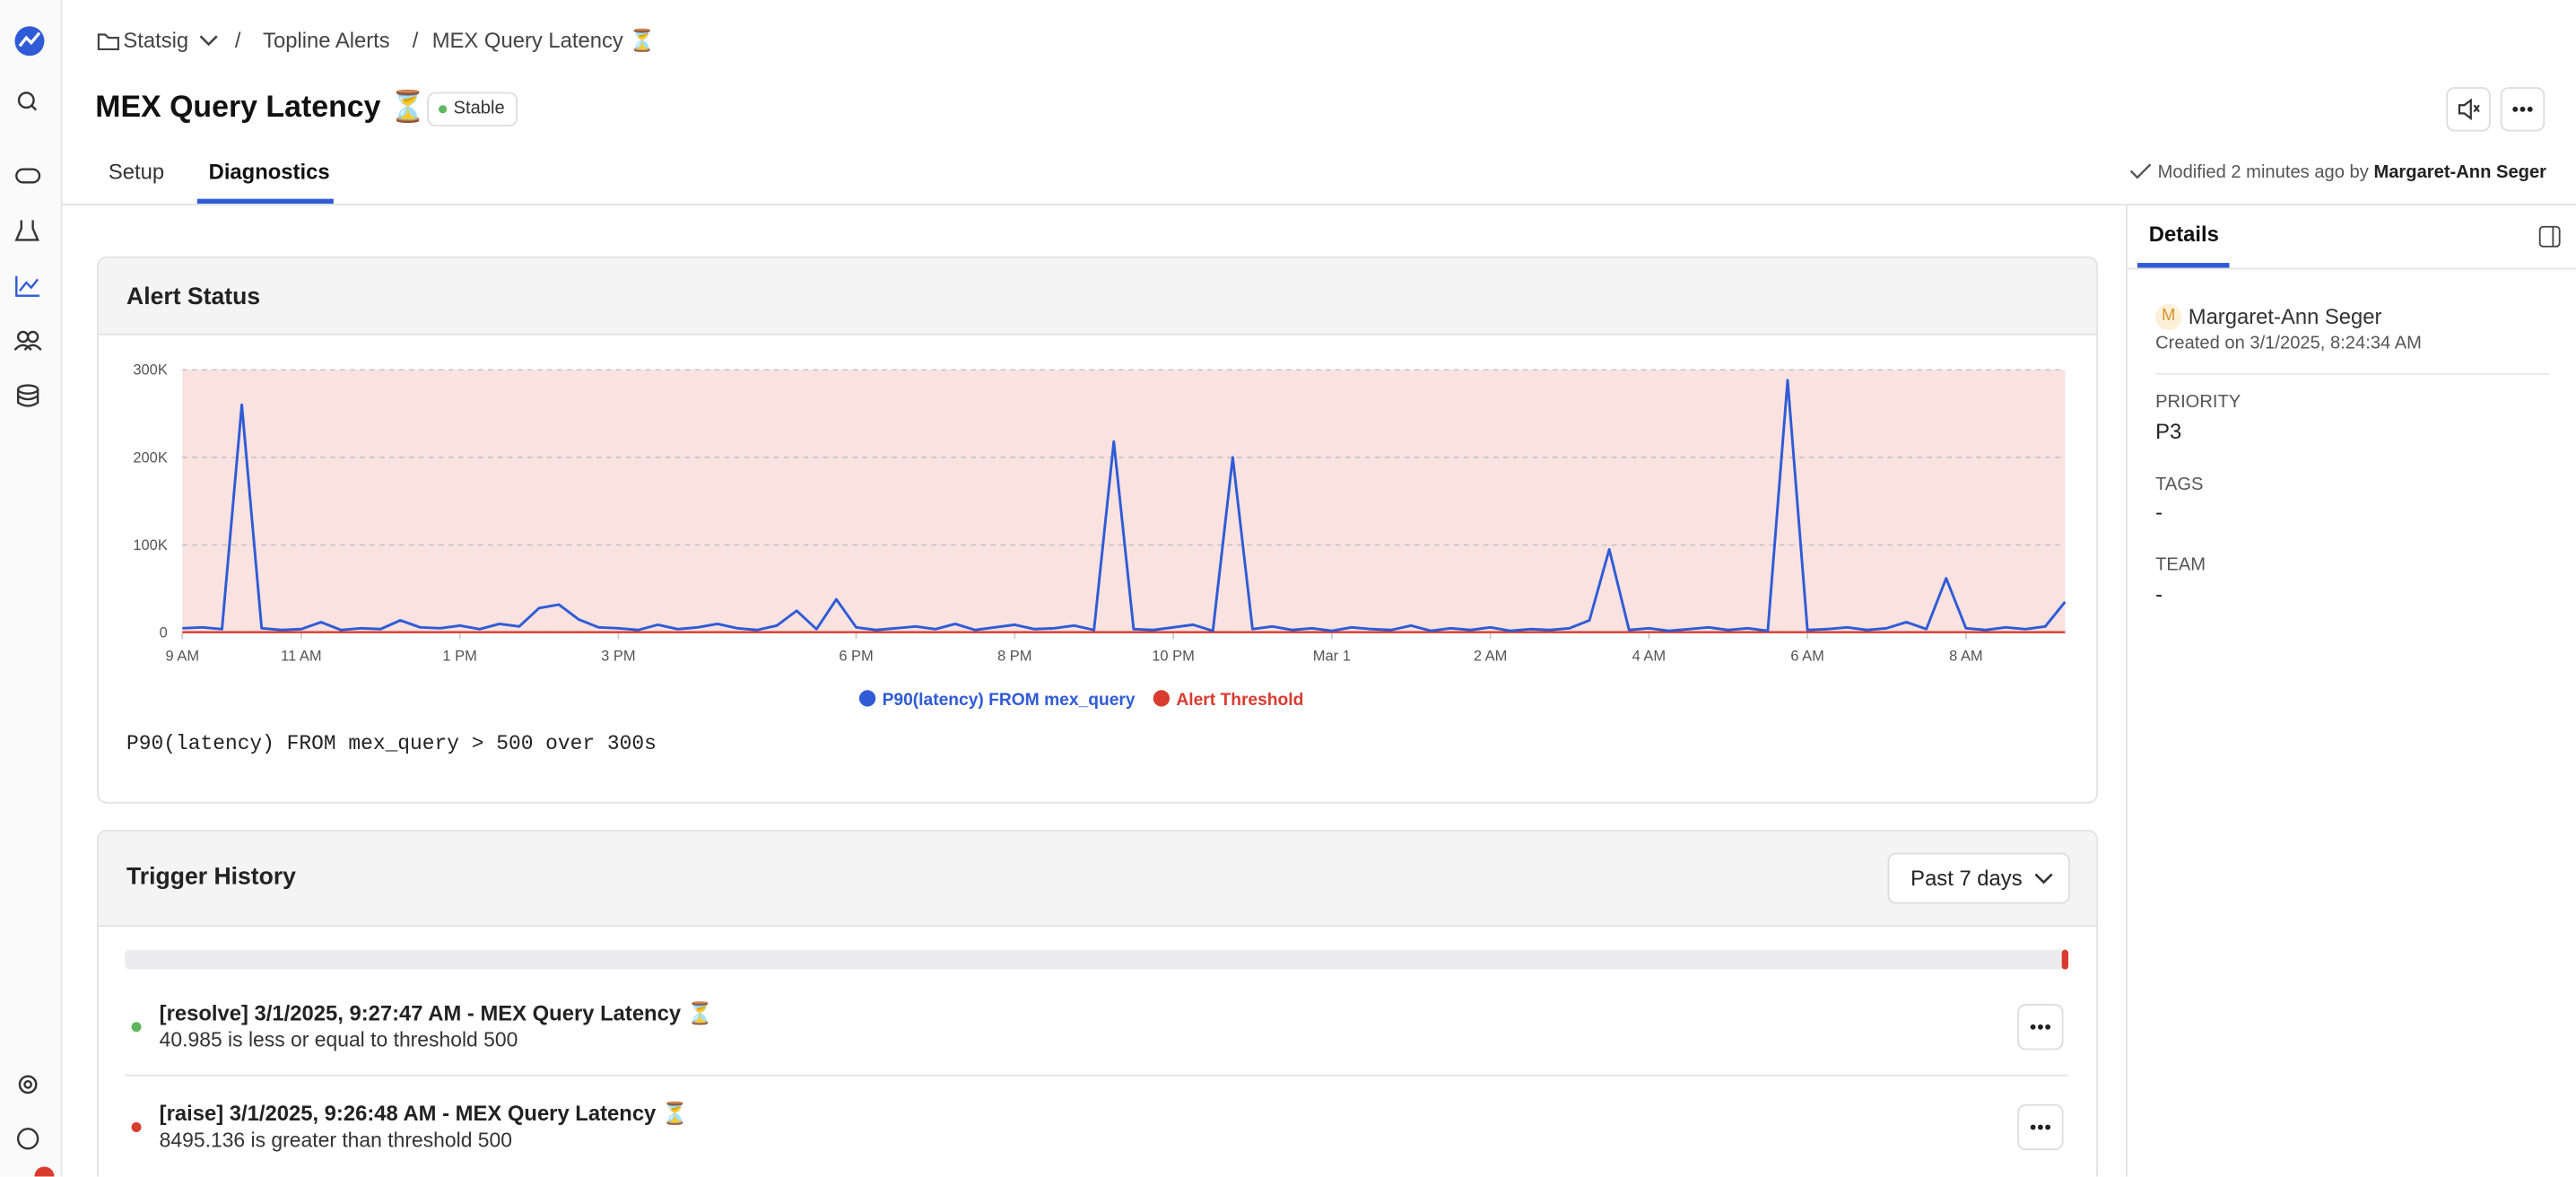 This screenshot has height=1177, width=2576. Describe the element at coordinates (618, 656) in the screenshot. I see `x-tick-label: 3 PM` at that location.